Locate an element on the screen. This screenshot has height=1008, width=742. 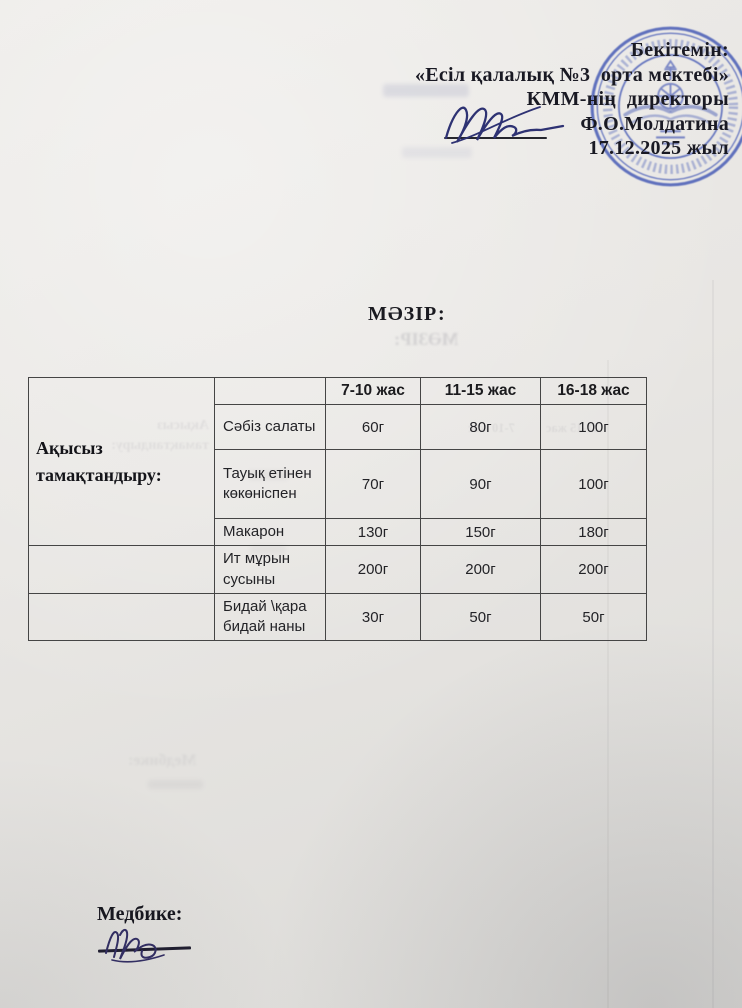
portion-cell: 180г is located at coordinates (593, 532).